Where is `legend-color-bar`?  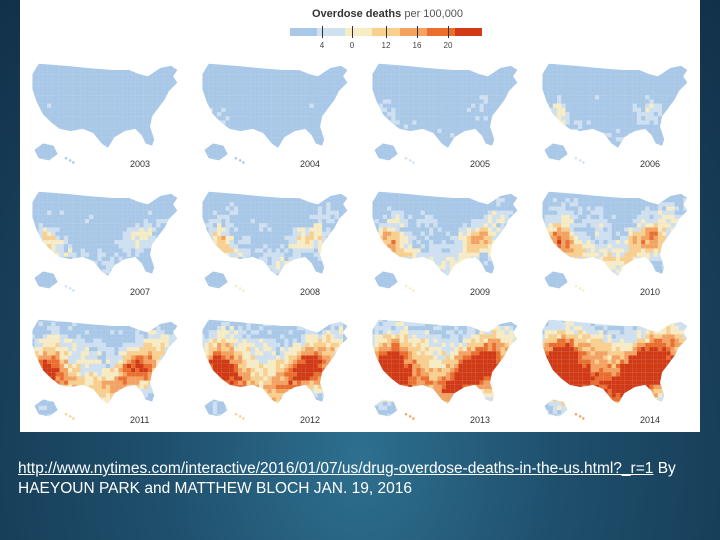 legend-color-bar is located at coordinates (386, 32).